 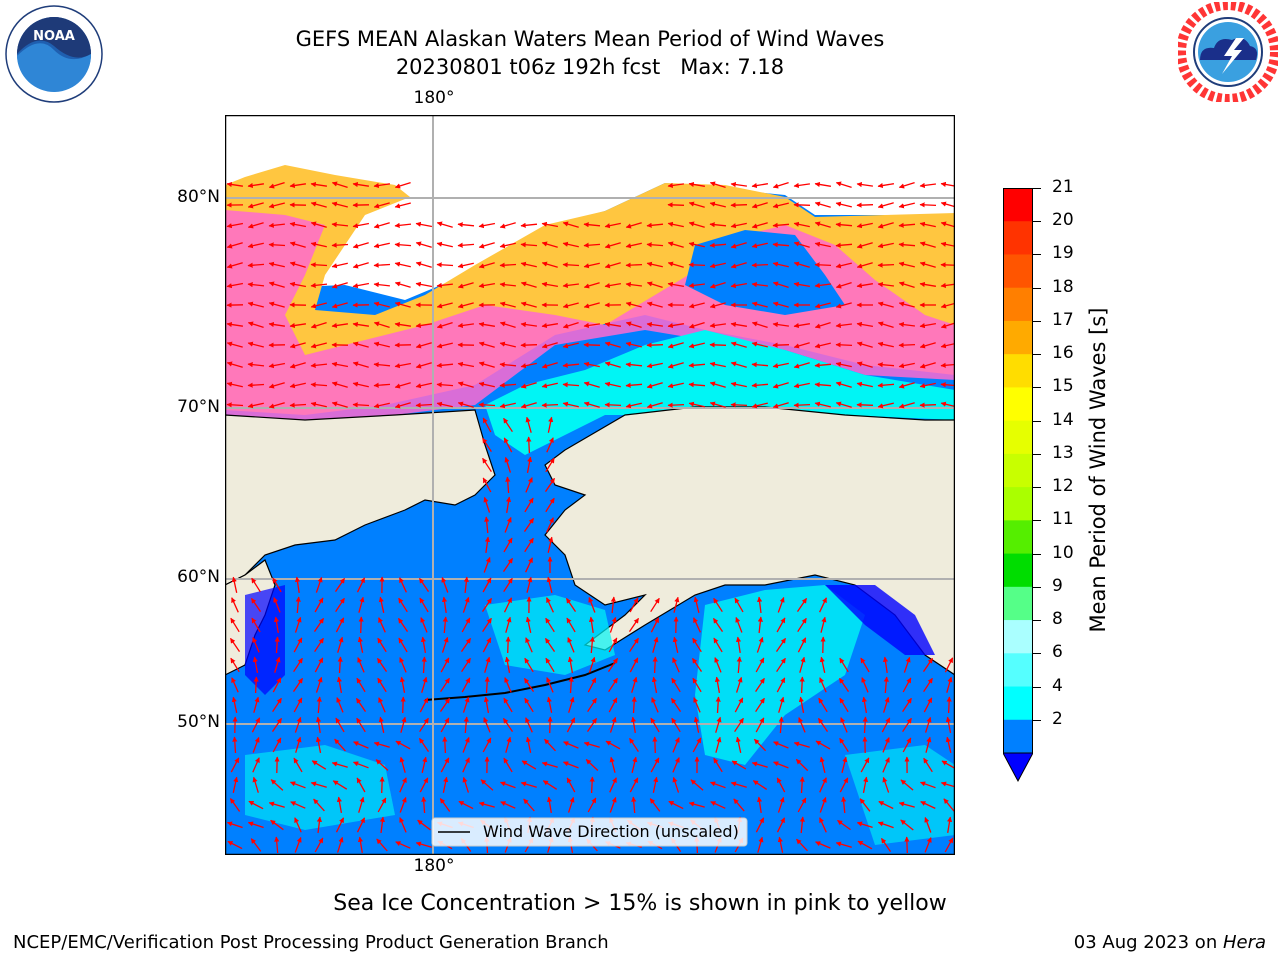 I want to click on colorbar-tick-label: 11, so click(x=1063, y=519).